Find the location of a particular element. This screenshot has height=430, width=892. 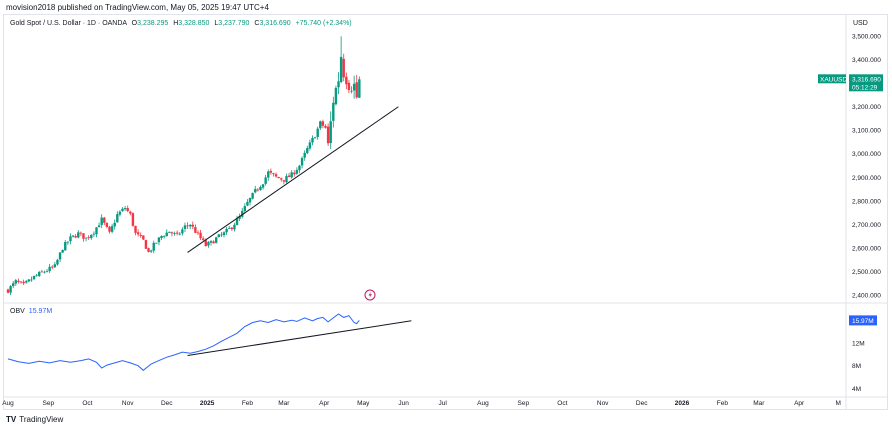

symbol-tag-bg is located at coordinates (832, 79).